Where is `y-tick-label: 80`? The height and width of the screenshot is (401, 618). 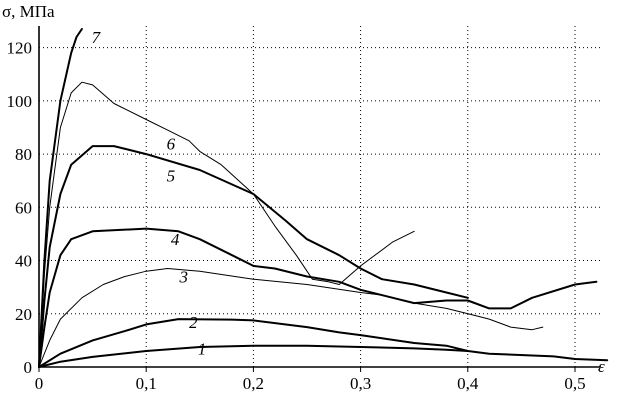
y-tick-label: 80 is located at coordinates (23, 154).